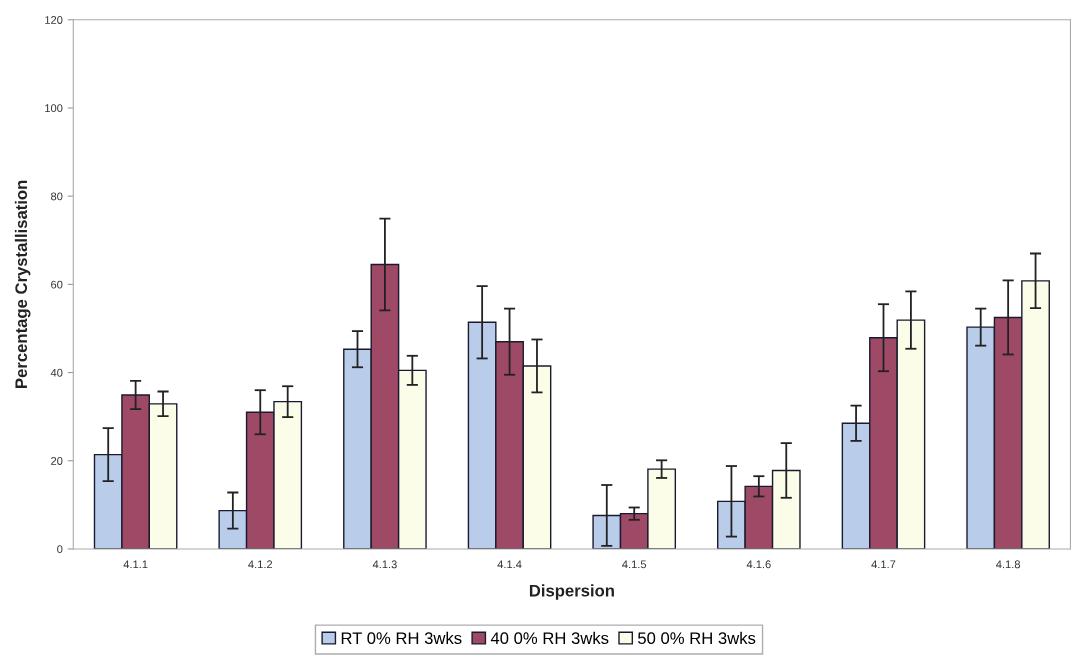 This screenshot has width=1078, height=659. What do you see at coordinates (57, 196) in the screenshot?
I see `y-tick-label: 80` at bounding box center [57, 196].